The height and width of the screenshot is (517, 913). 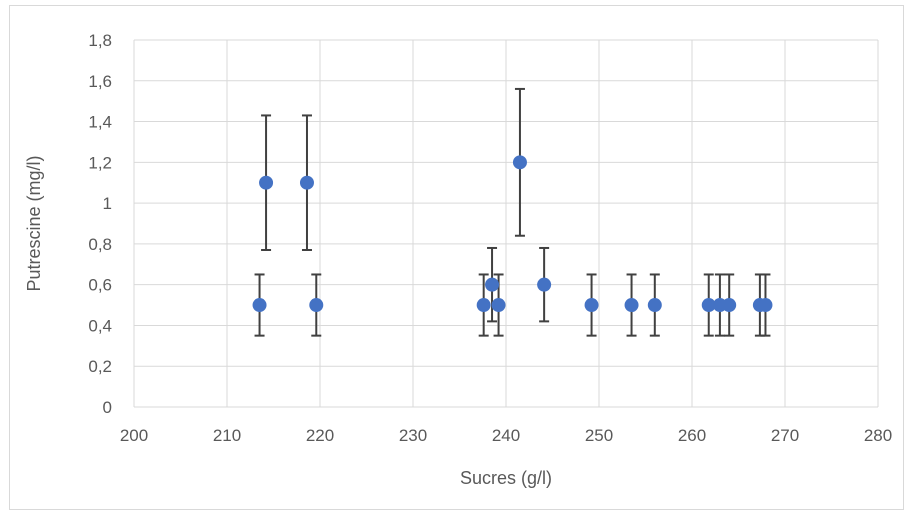 What do you see at coordinates (107, 407) in the screenshot?
I see `y-tick-label: 0` at bounding box center [107, 407].